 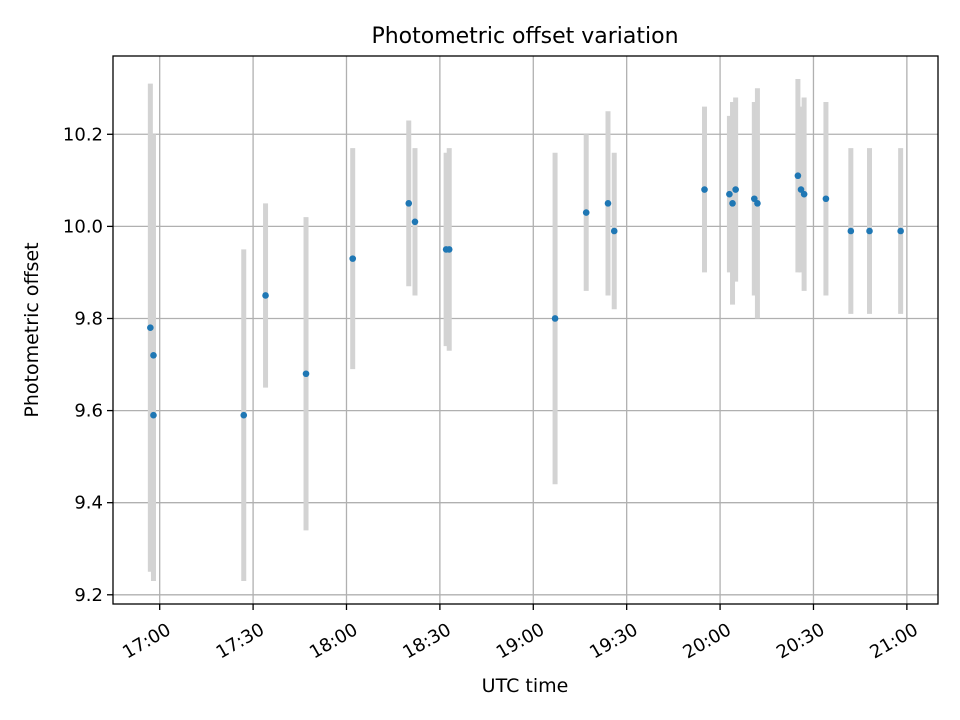 I want to click on y-tick-label: 9.2, so click(x=88, y=595).